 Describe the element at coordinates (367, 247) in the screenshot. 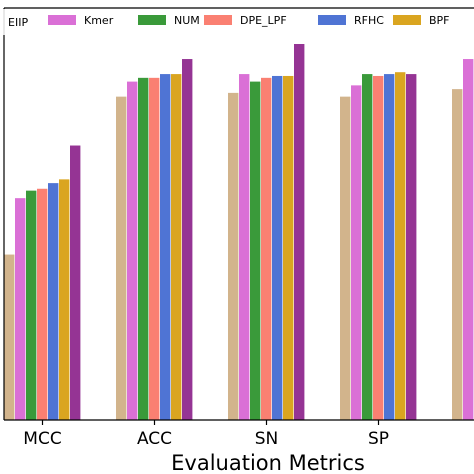

I see `bar-sp-num` at that location.